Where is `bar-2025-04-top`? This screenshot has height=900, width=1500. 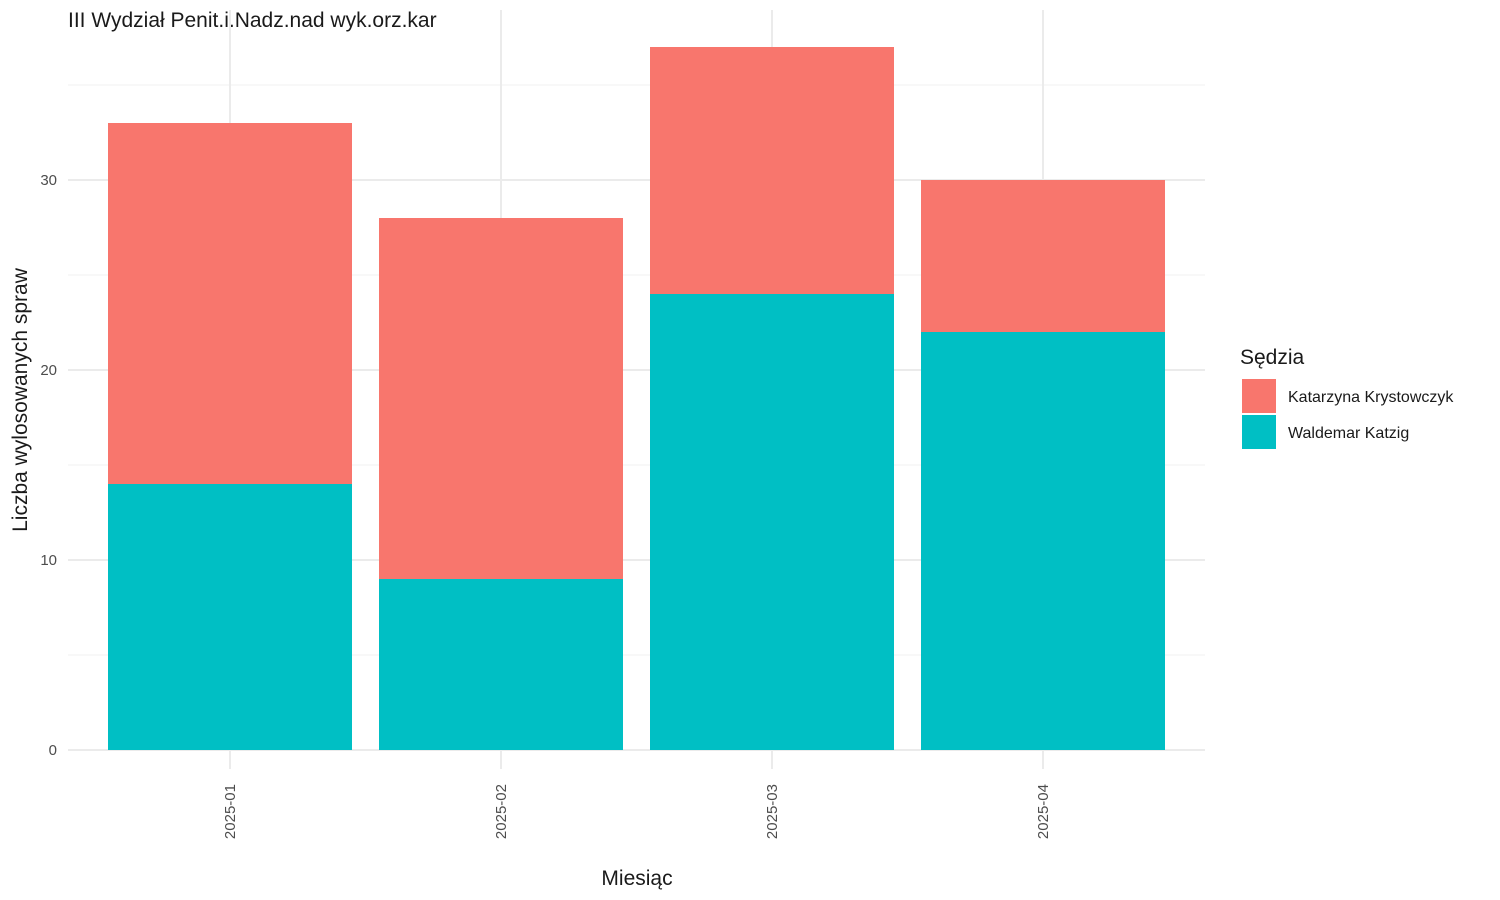
bar-2025-04-top is located at coordinates (1043, 256).